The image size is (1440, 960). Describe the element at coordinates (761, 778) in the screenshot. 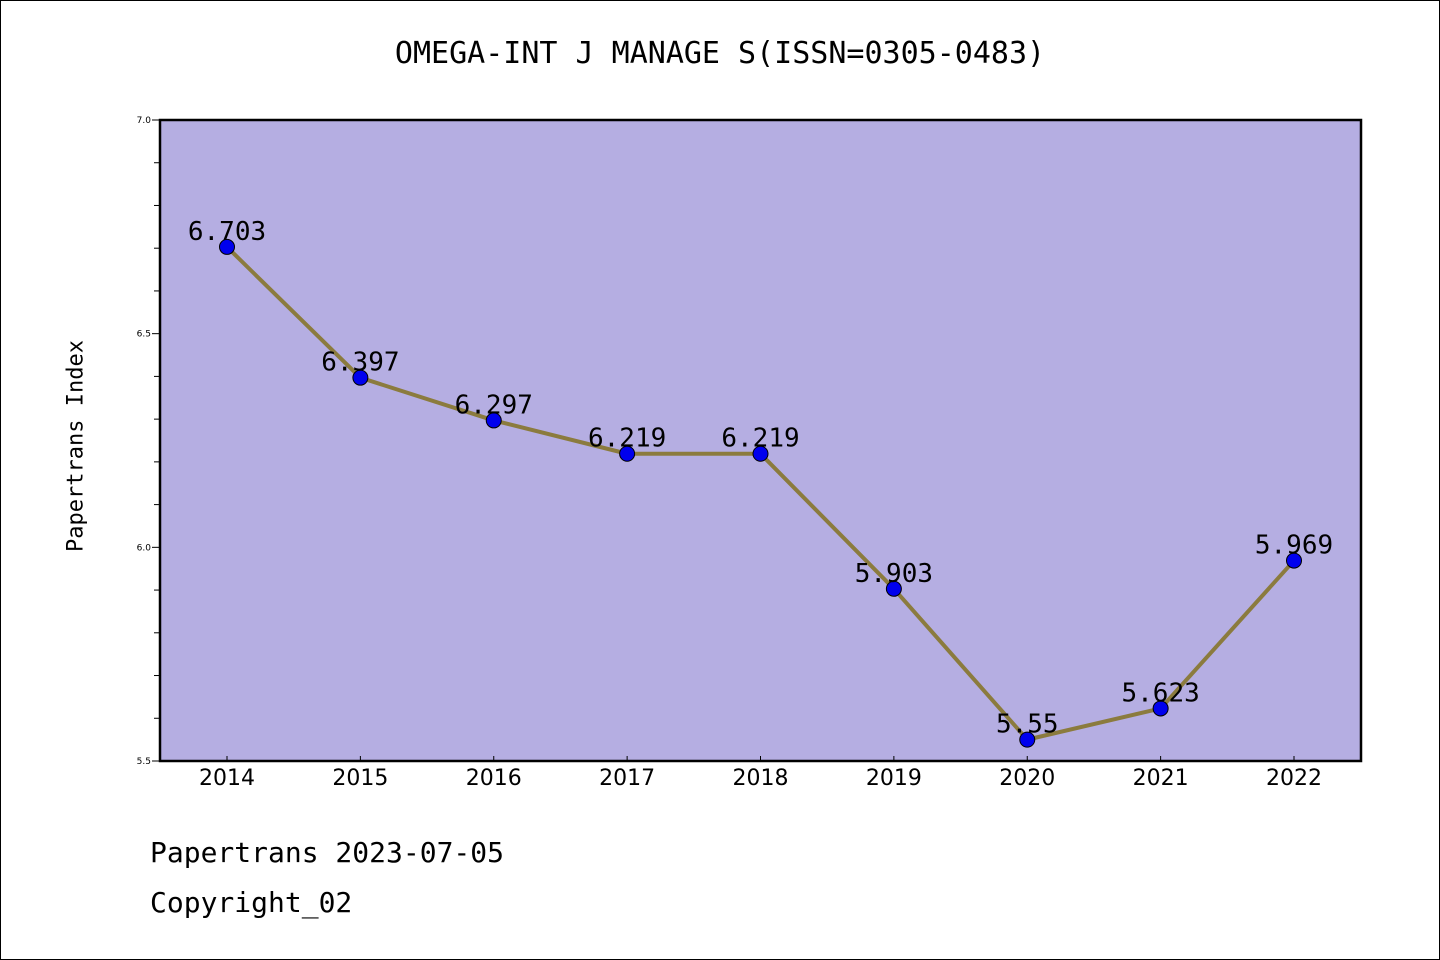

I see `x-tick-label: 2018` at that location.